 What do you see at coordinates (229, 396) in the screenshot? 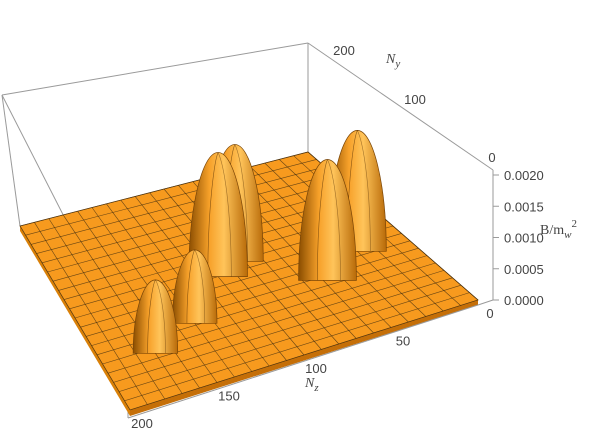
I see `x-tick-label: 150` at bounding box center [229, 396].